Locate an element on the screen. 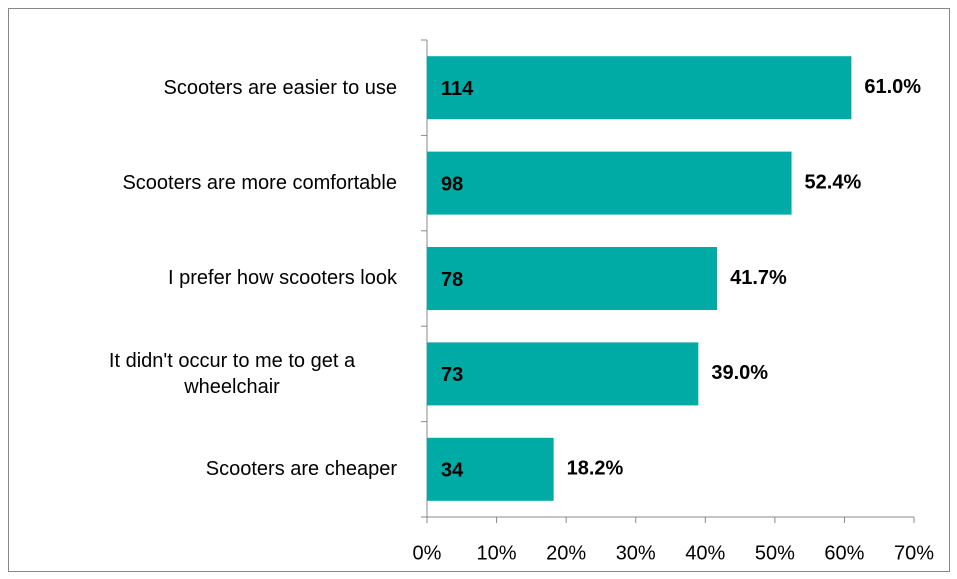  category-label: Scooters are easier to use is located at coordinates (280, 87).